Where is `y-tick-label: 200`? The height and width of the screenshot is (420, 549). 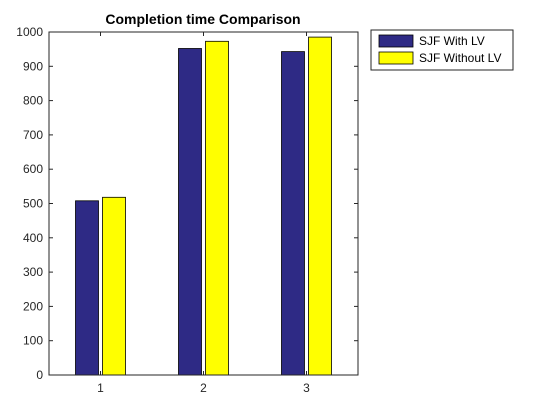
y-tick-label: 200 is located at coordinates (33, 306).